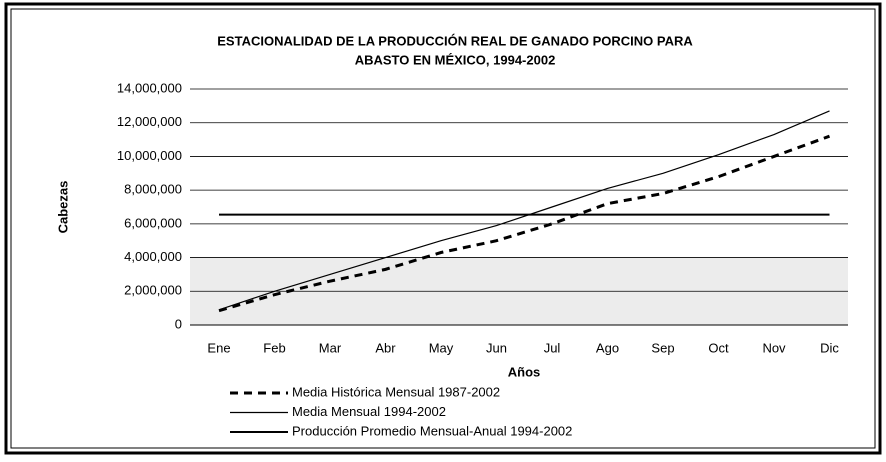  Describe the element at coordinates (607, 347) in the screenshot. I see `x-tick-label: Ago` at that location.